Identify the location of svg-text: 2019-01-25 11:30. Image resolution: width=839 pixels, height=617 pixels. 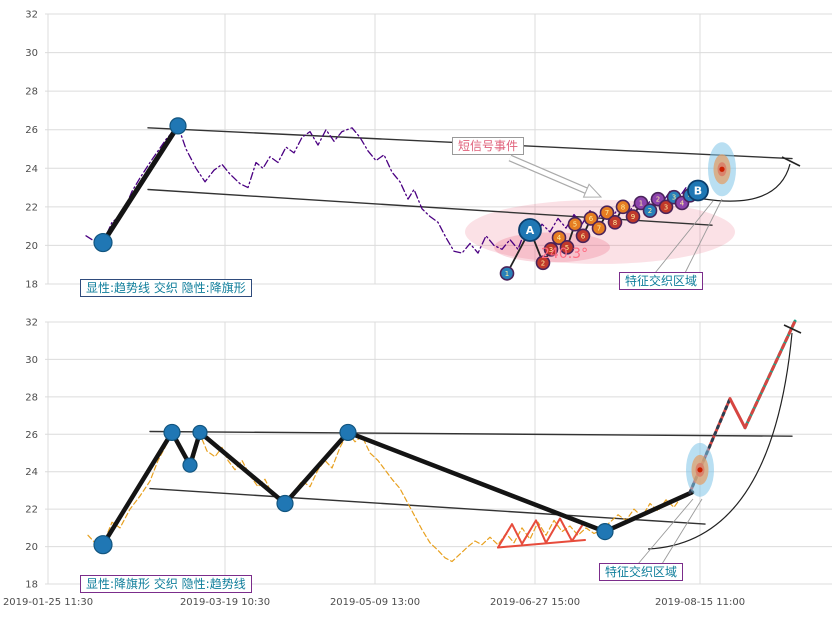
(48, 602).